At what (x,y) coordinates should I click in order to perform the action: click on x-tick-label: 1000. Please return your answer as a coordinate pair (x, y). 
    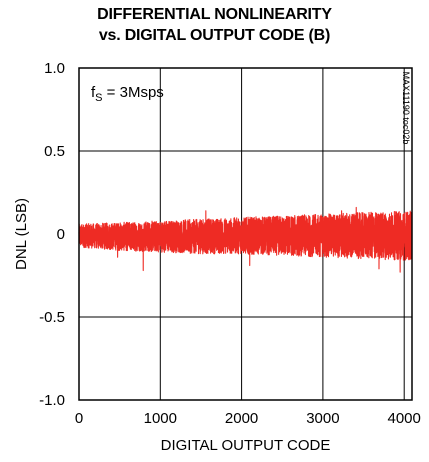
    Looking at the image, I should click on (160, 418).